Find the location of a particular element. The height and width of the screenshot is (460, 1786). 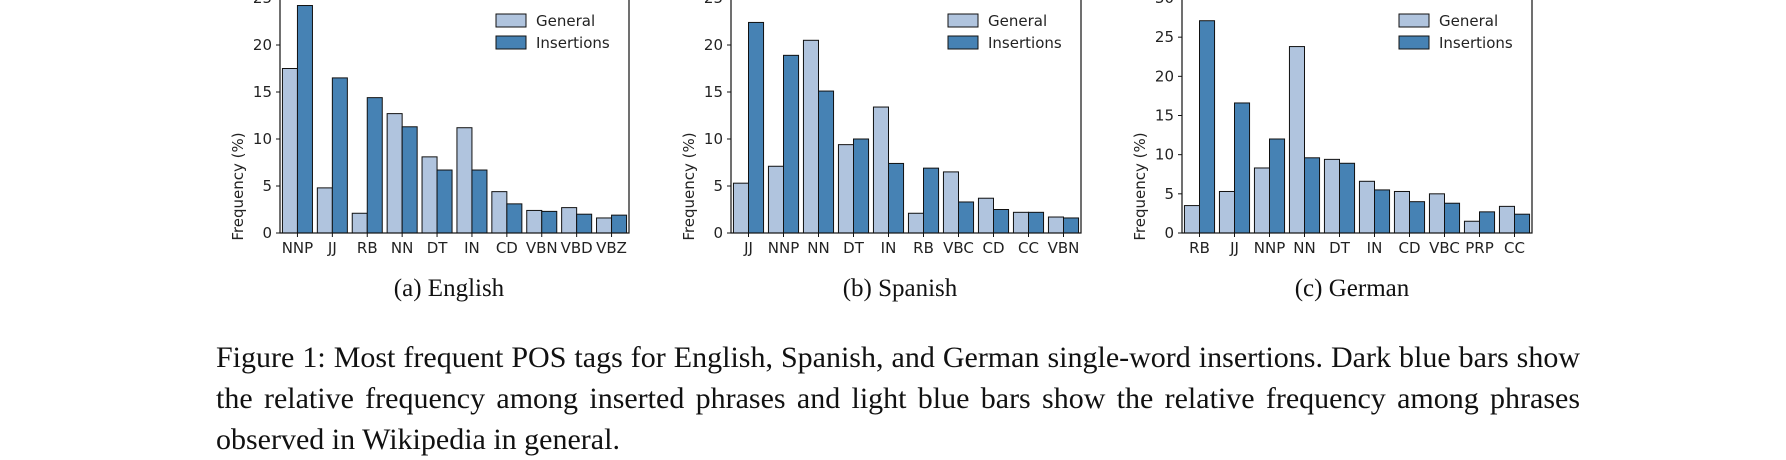

bar-insertions-prp is located at coordinates (1487, 222).